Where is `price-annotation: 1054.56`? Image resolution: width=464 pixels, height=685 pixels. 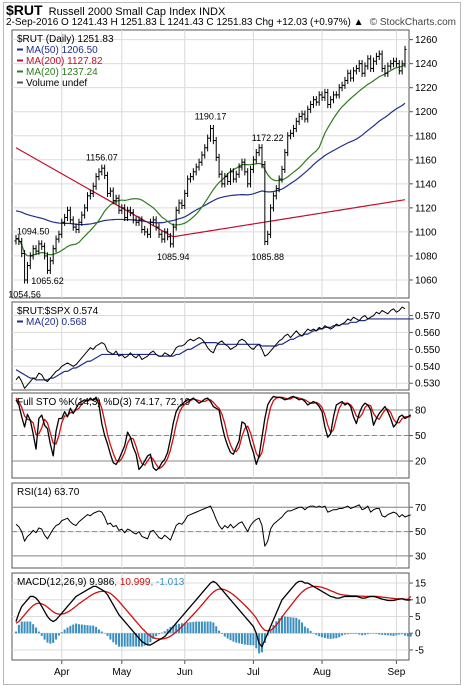
price-annotation: 1054.56 is located at coordinates (24, 295).